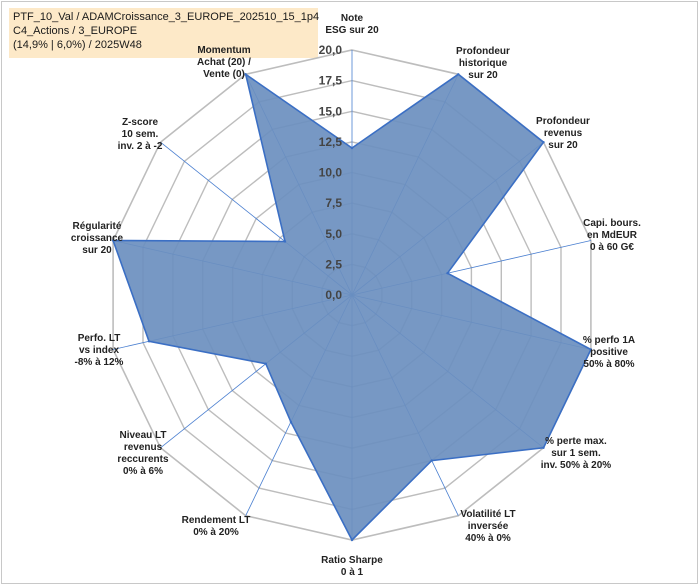 This screenshot has width=700, height=586. Describe the element at coordinates (140, 134) in the screenshot. I see `axis-label: Z-score 10 sem. inv. 2 à -2` at that location.